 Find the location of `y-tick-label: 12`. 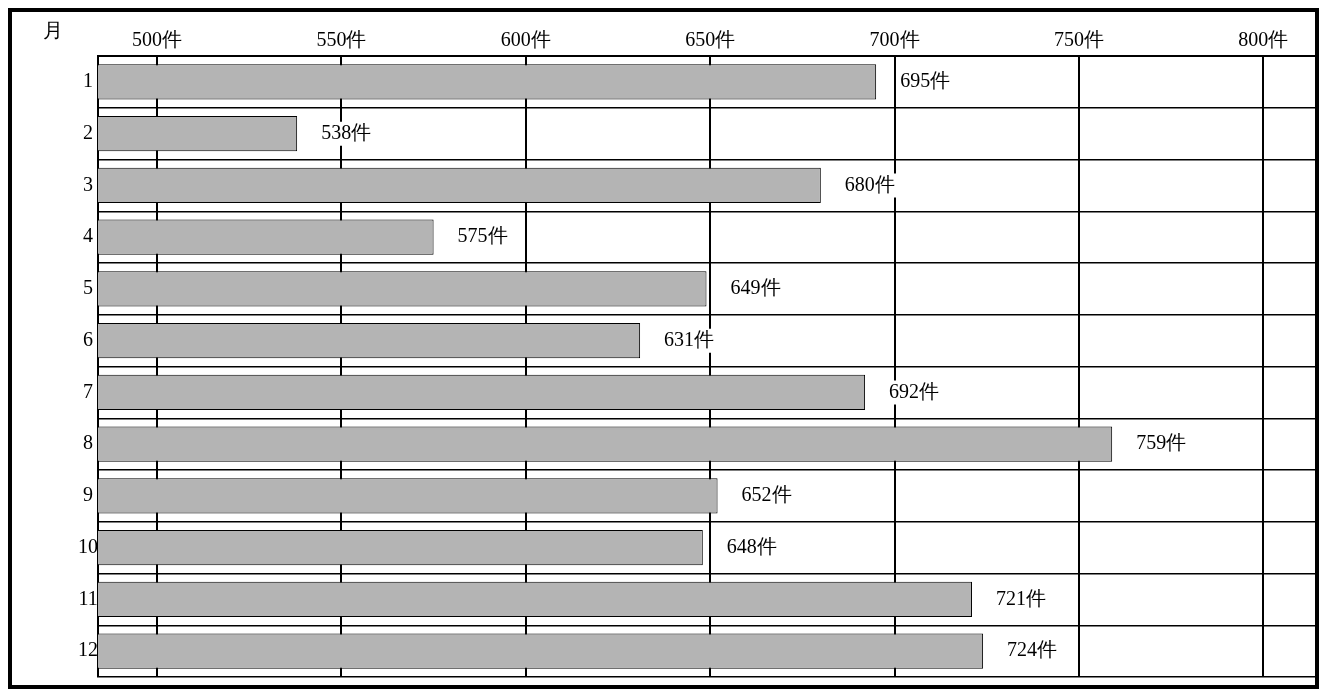

y-tick-label: 12 is located at coordinates (88, 649).